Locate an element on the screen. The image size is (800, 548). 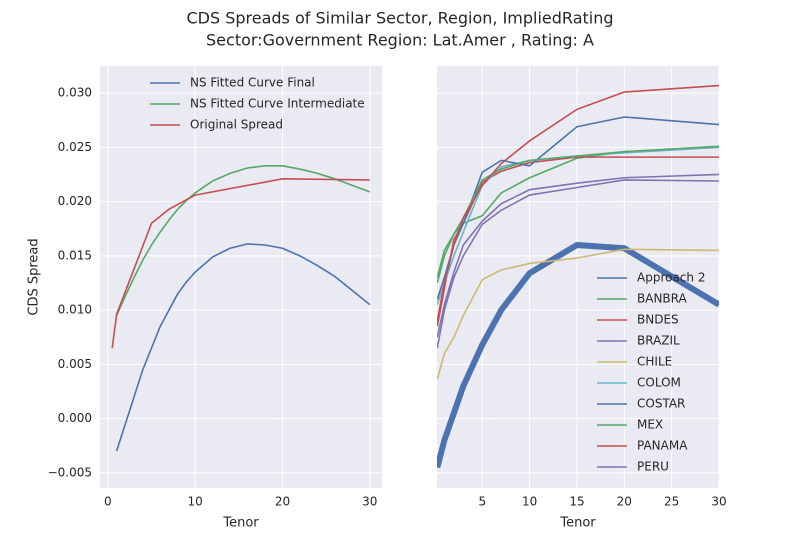
legend-label: PERU is located at coordinates (653, 467).